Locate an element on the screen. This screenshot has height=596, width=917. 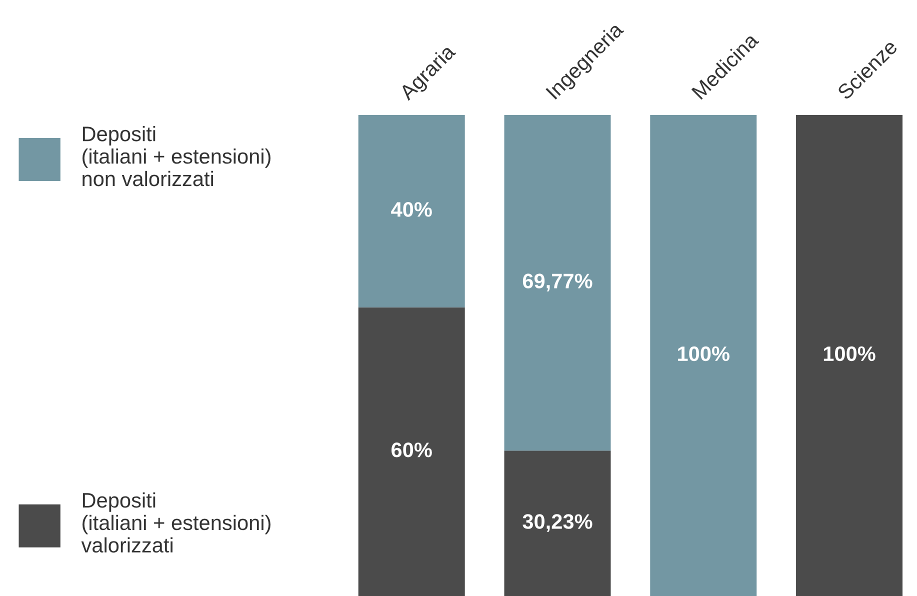
data-label: 60% is located at coordinates (412, 450).